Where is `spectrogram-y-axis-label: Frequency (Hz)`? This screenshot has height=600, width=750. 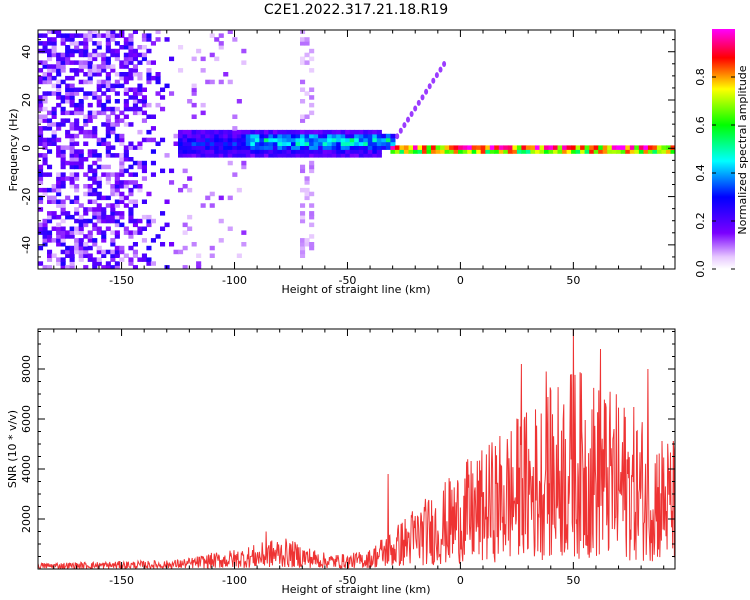 spectrogram-y-axis-label: Frequency (Hz) is located at coordinates (13, 150).